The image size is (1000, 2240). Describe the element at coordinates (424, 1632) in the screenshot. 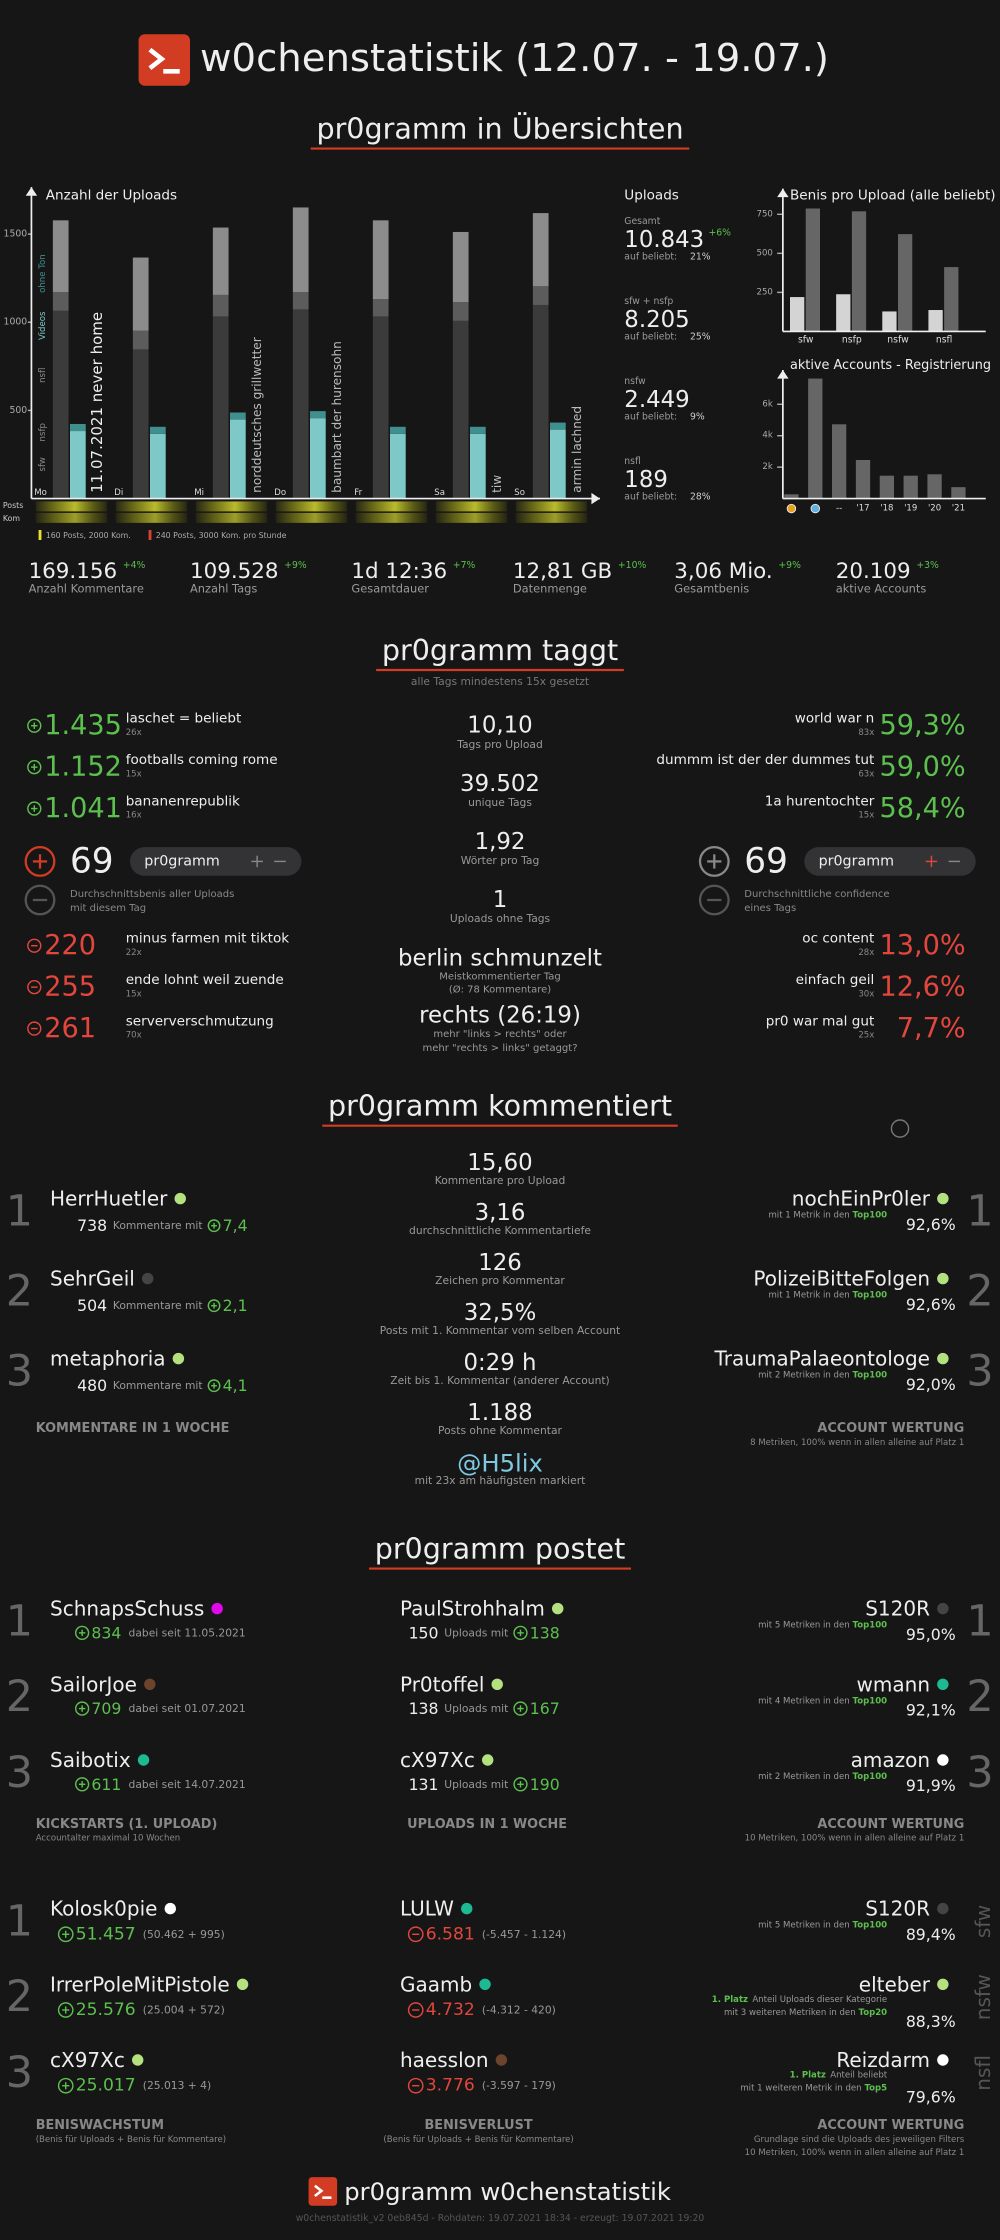

I see `label: 150` at that location.